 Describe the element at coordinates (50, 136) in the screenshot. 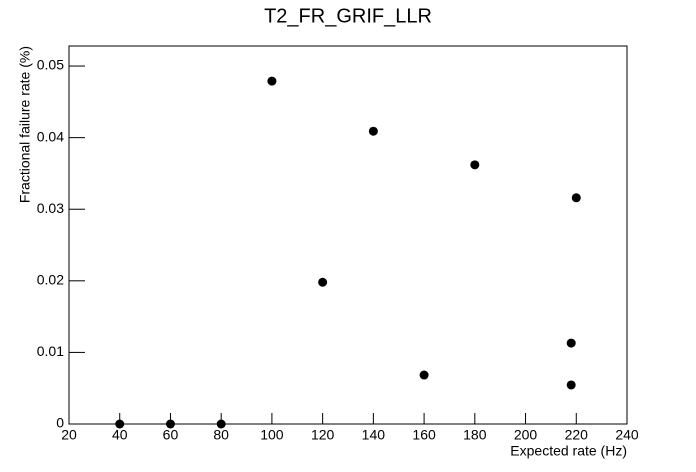

I see `y-tick-label: 0.04` at that location.